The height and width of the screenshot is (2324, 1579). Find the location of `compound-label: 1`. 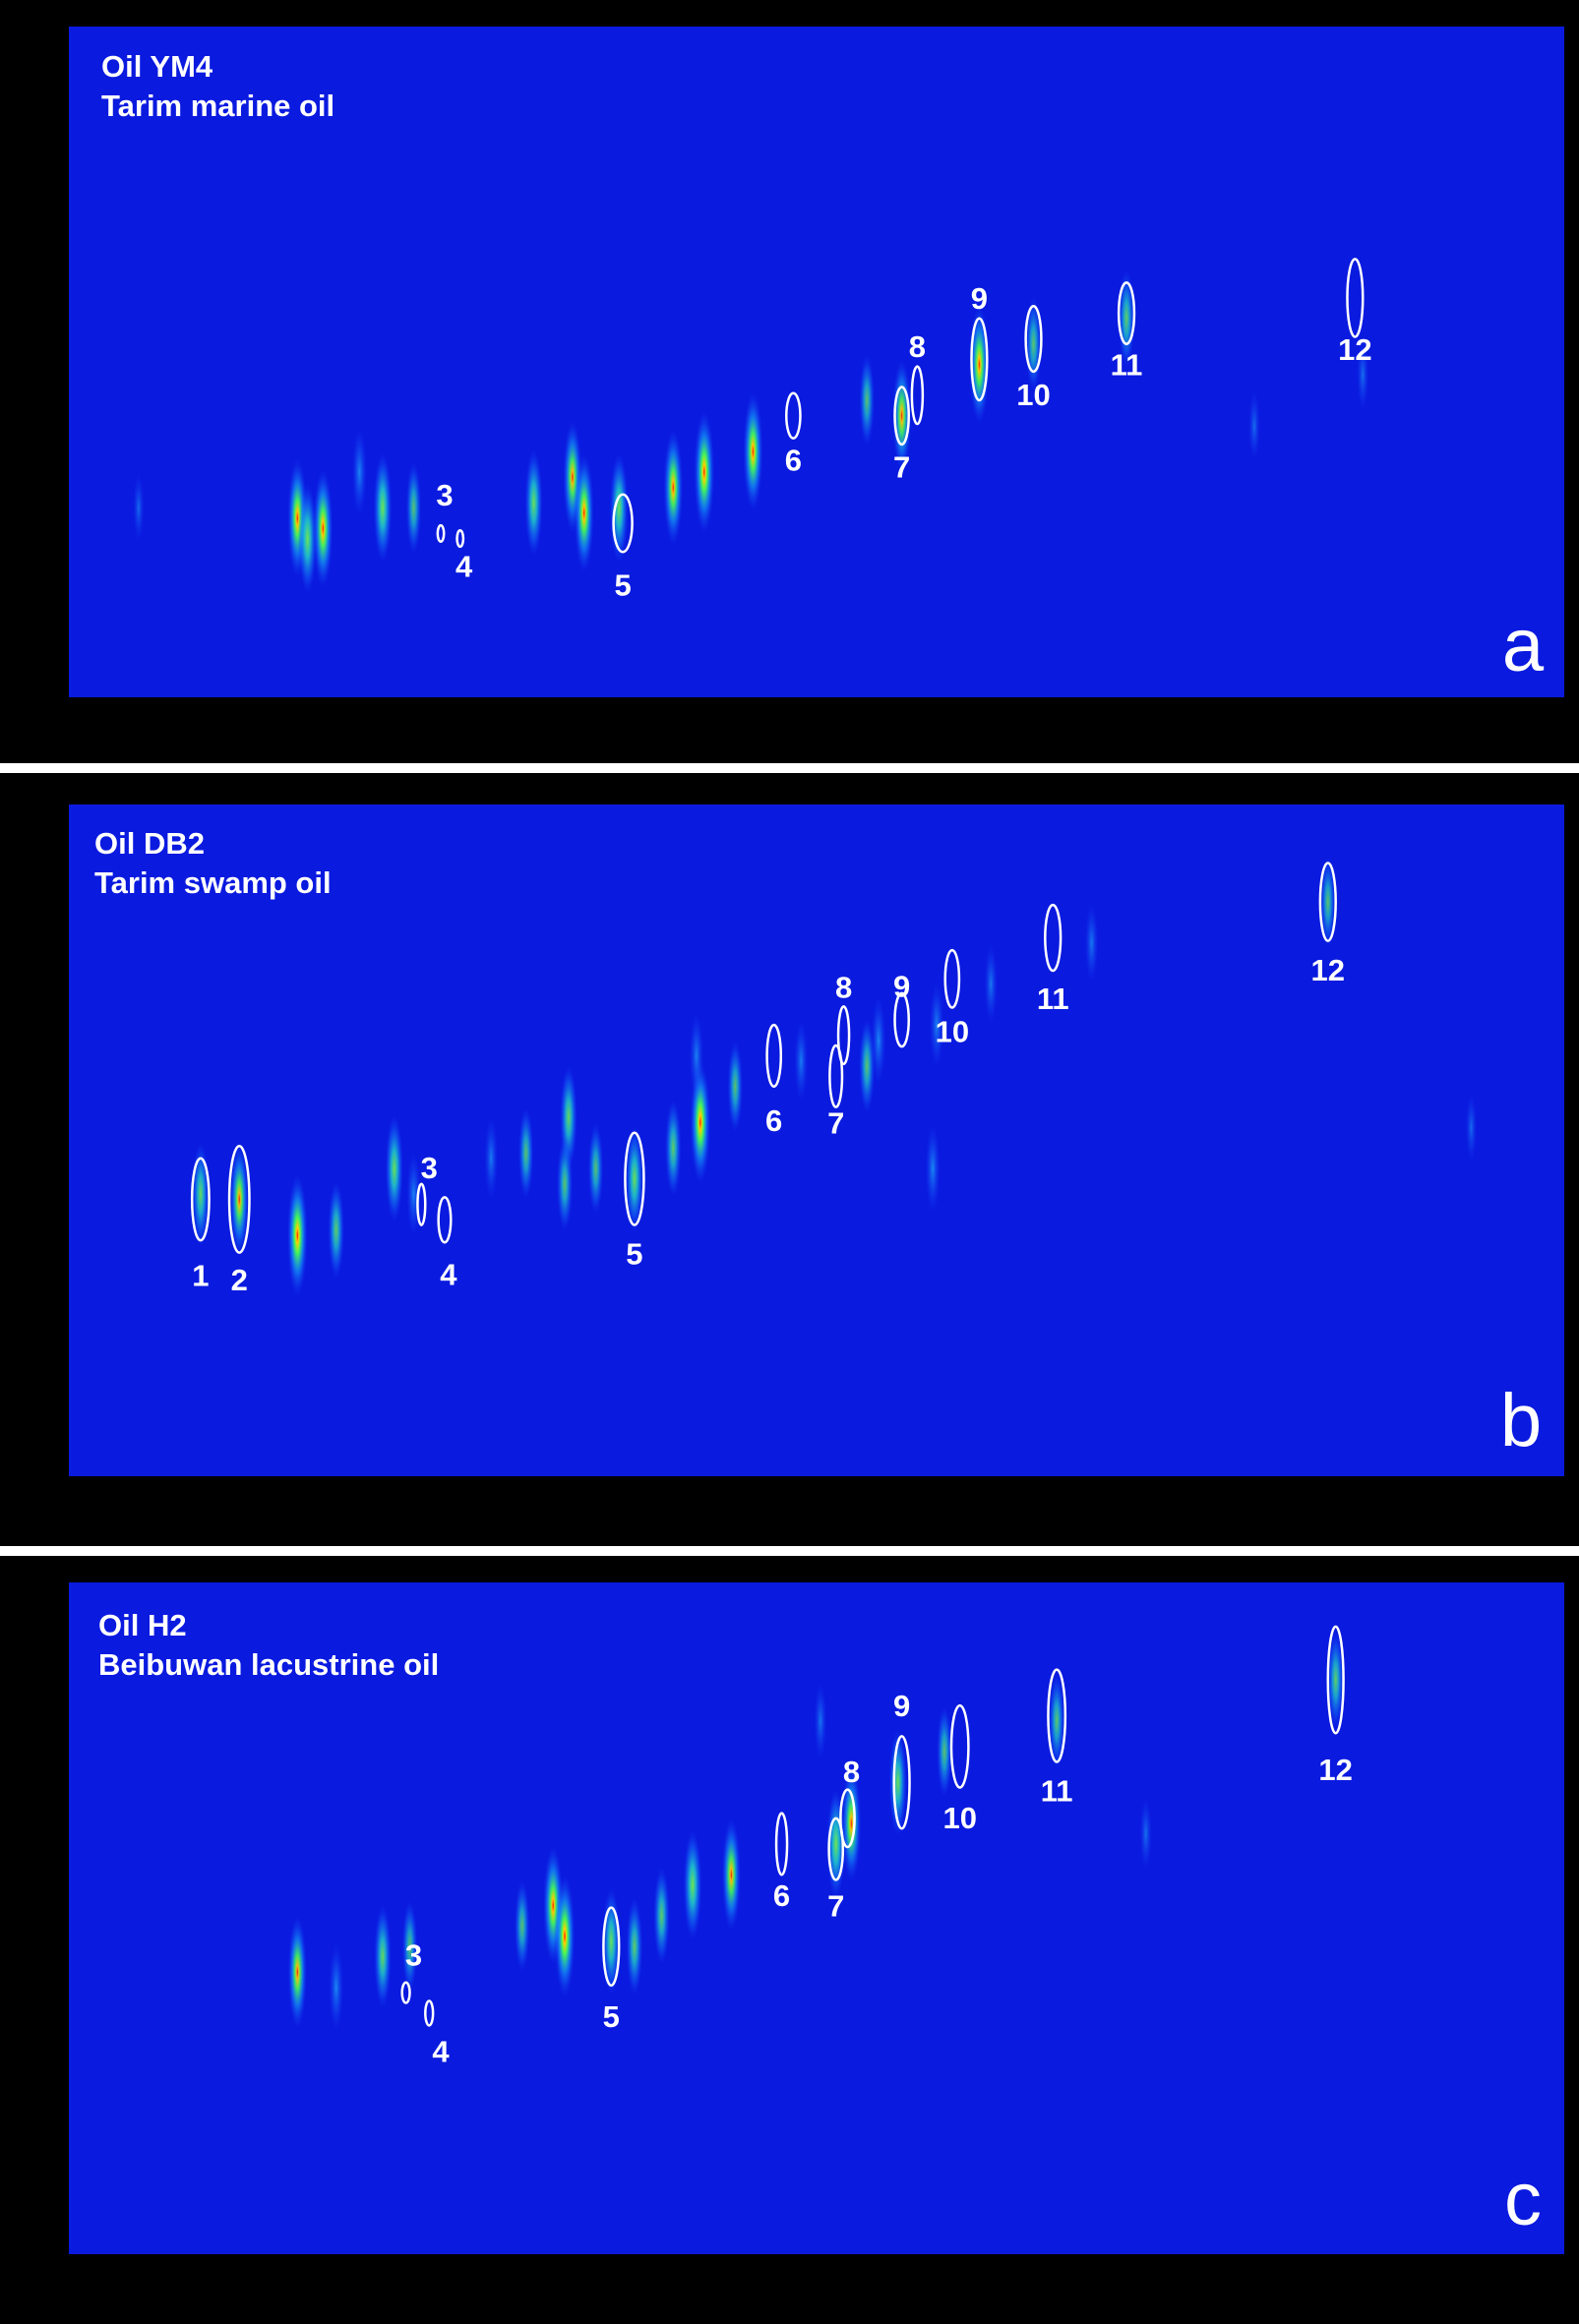

compound-label: 1 is located at coordinates (200, 1276).